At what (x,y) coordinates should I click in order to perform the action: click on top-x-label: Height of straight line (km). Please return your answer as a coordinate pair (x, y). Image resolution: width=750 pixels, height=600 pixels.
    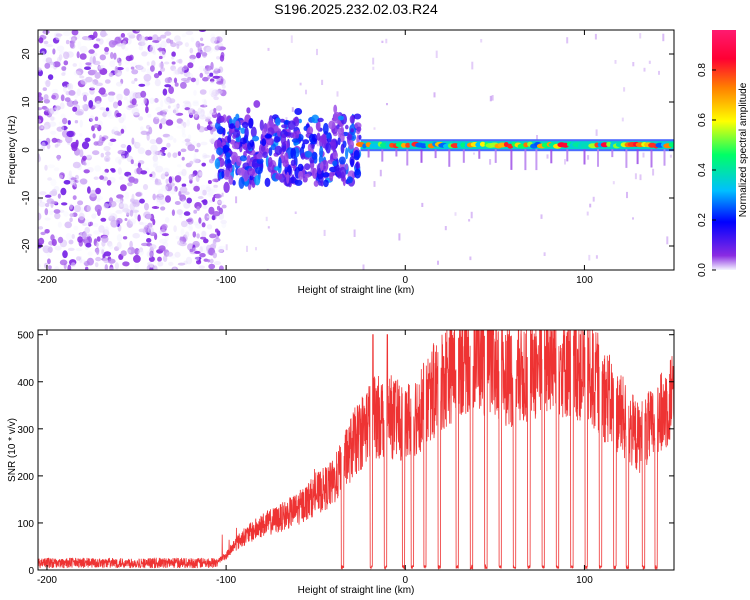
    Looking at the image, I should click on (356, 290).